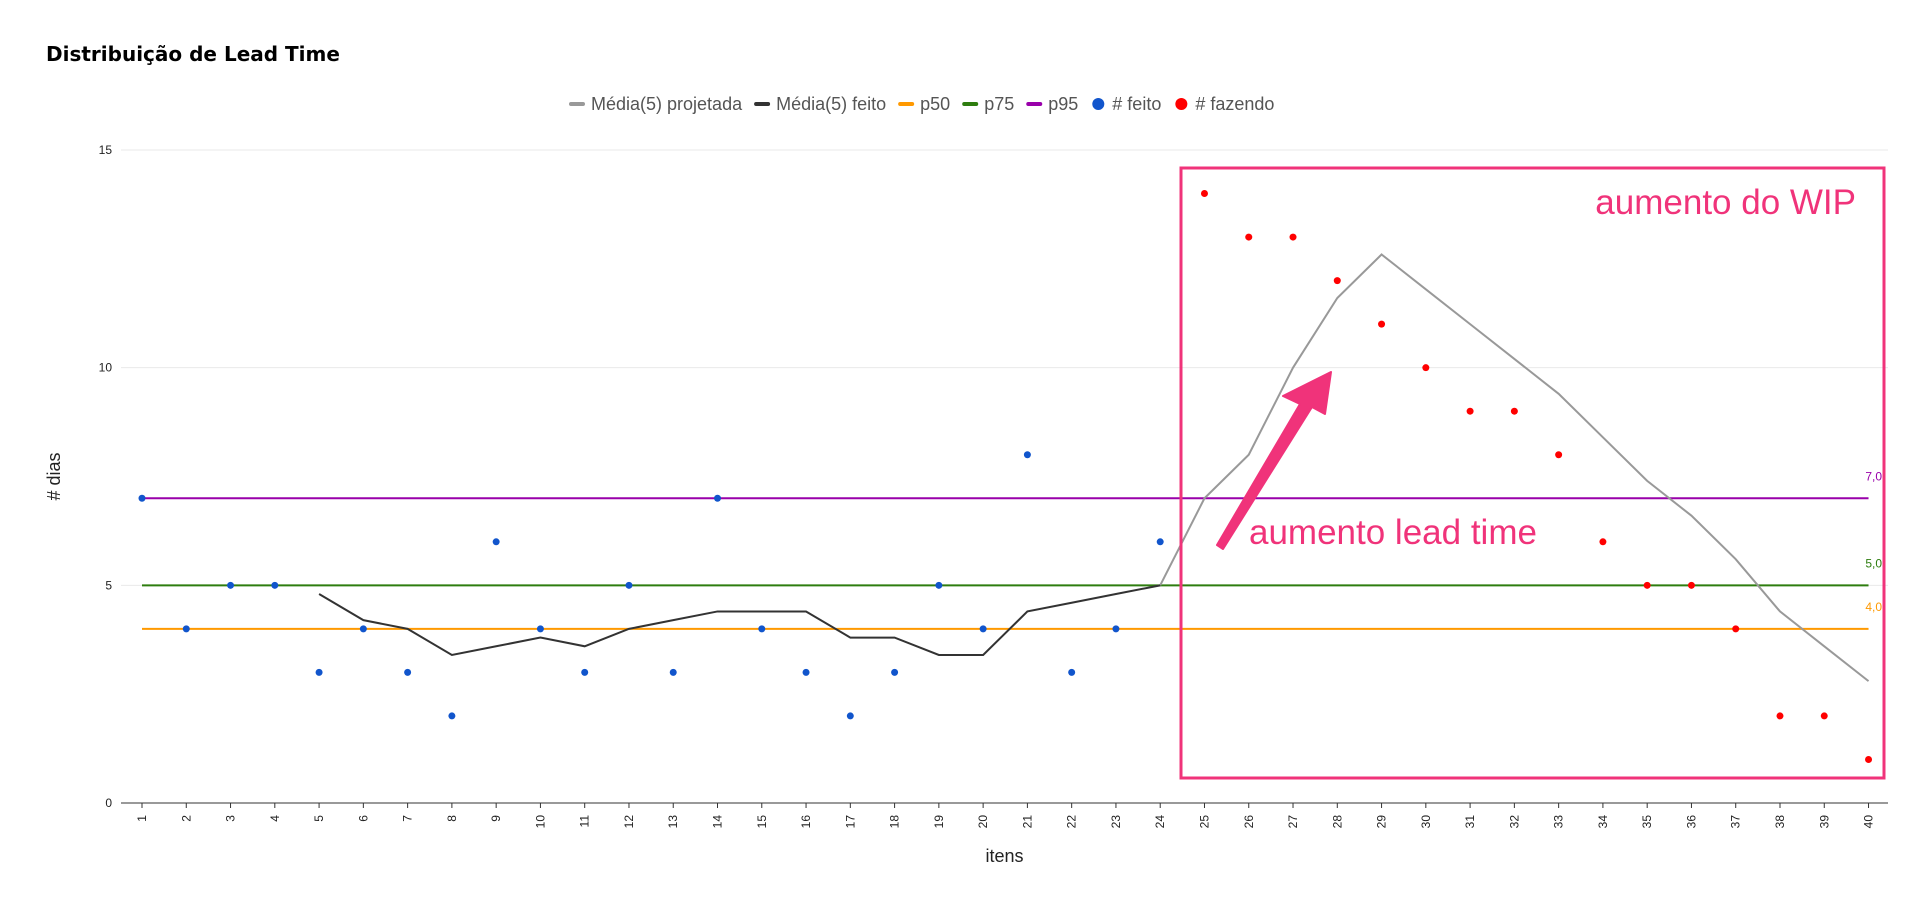 This screenshot has height=907, width=1919. Describe the element at coordinates (1004, 856) in the screenshot. I see `x-axis-label: itens` at that location.